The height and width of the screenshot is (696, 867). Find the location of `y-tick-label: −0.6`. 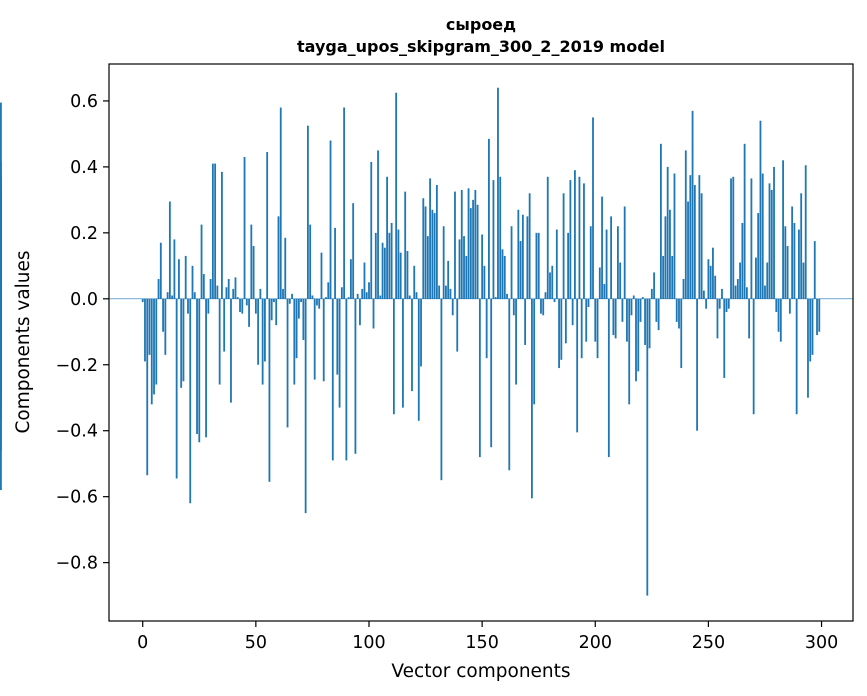

y-tick-label: −0.6 is located at coordinates (77, 498).